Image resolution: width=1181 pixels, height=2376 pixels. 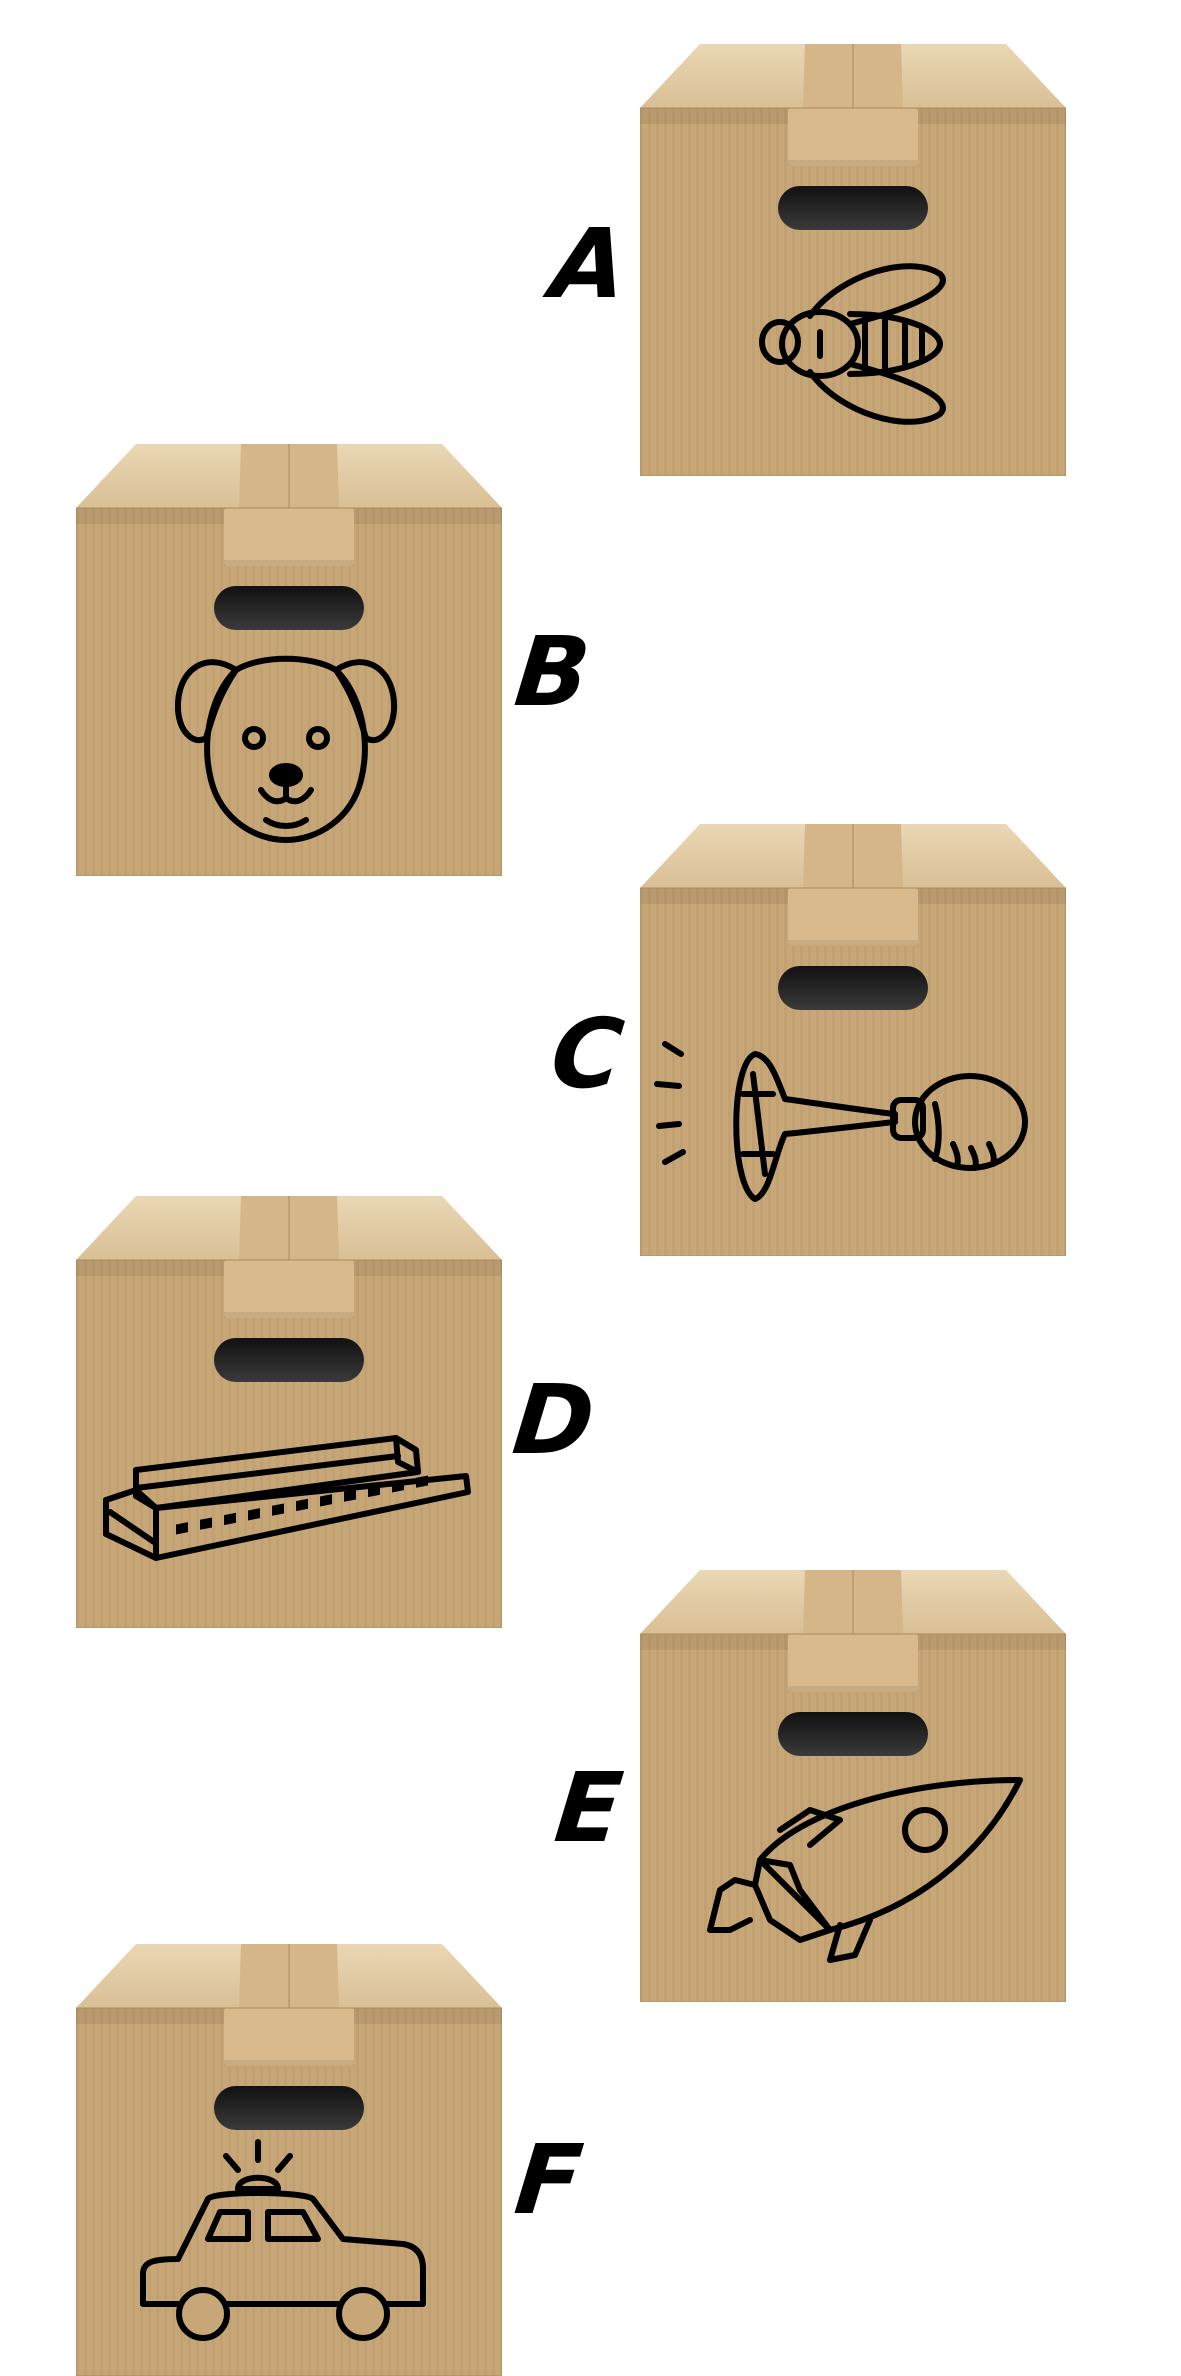 I want to click on dog-icon, so click(x=286, y=749).